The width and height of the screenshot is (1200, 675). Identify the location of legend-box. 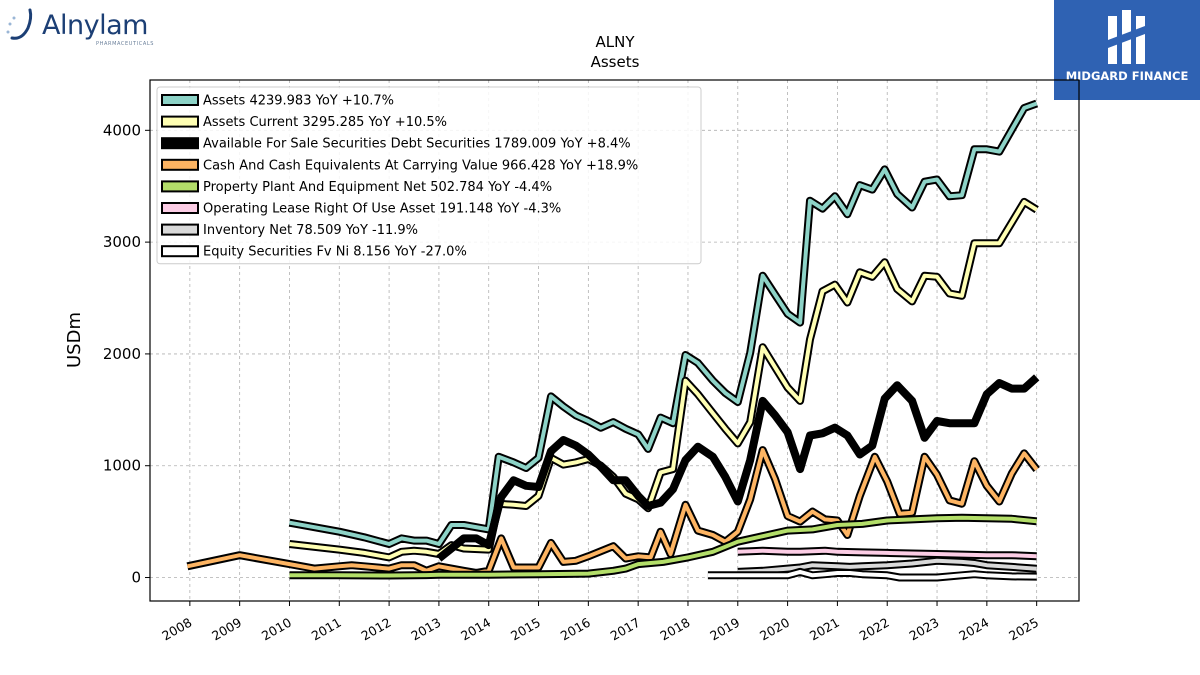
(429, 175).